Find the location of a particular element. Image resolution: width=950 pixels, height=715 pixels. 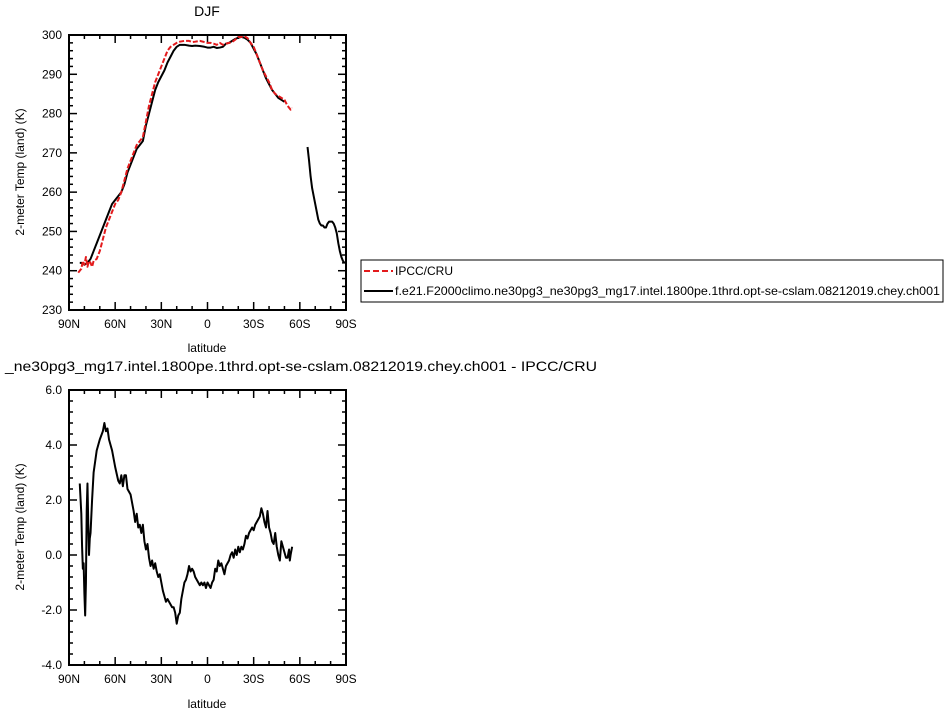

y-tick-label: 270 is located at coordinates (52, 153).